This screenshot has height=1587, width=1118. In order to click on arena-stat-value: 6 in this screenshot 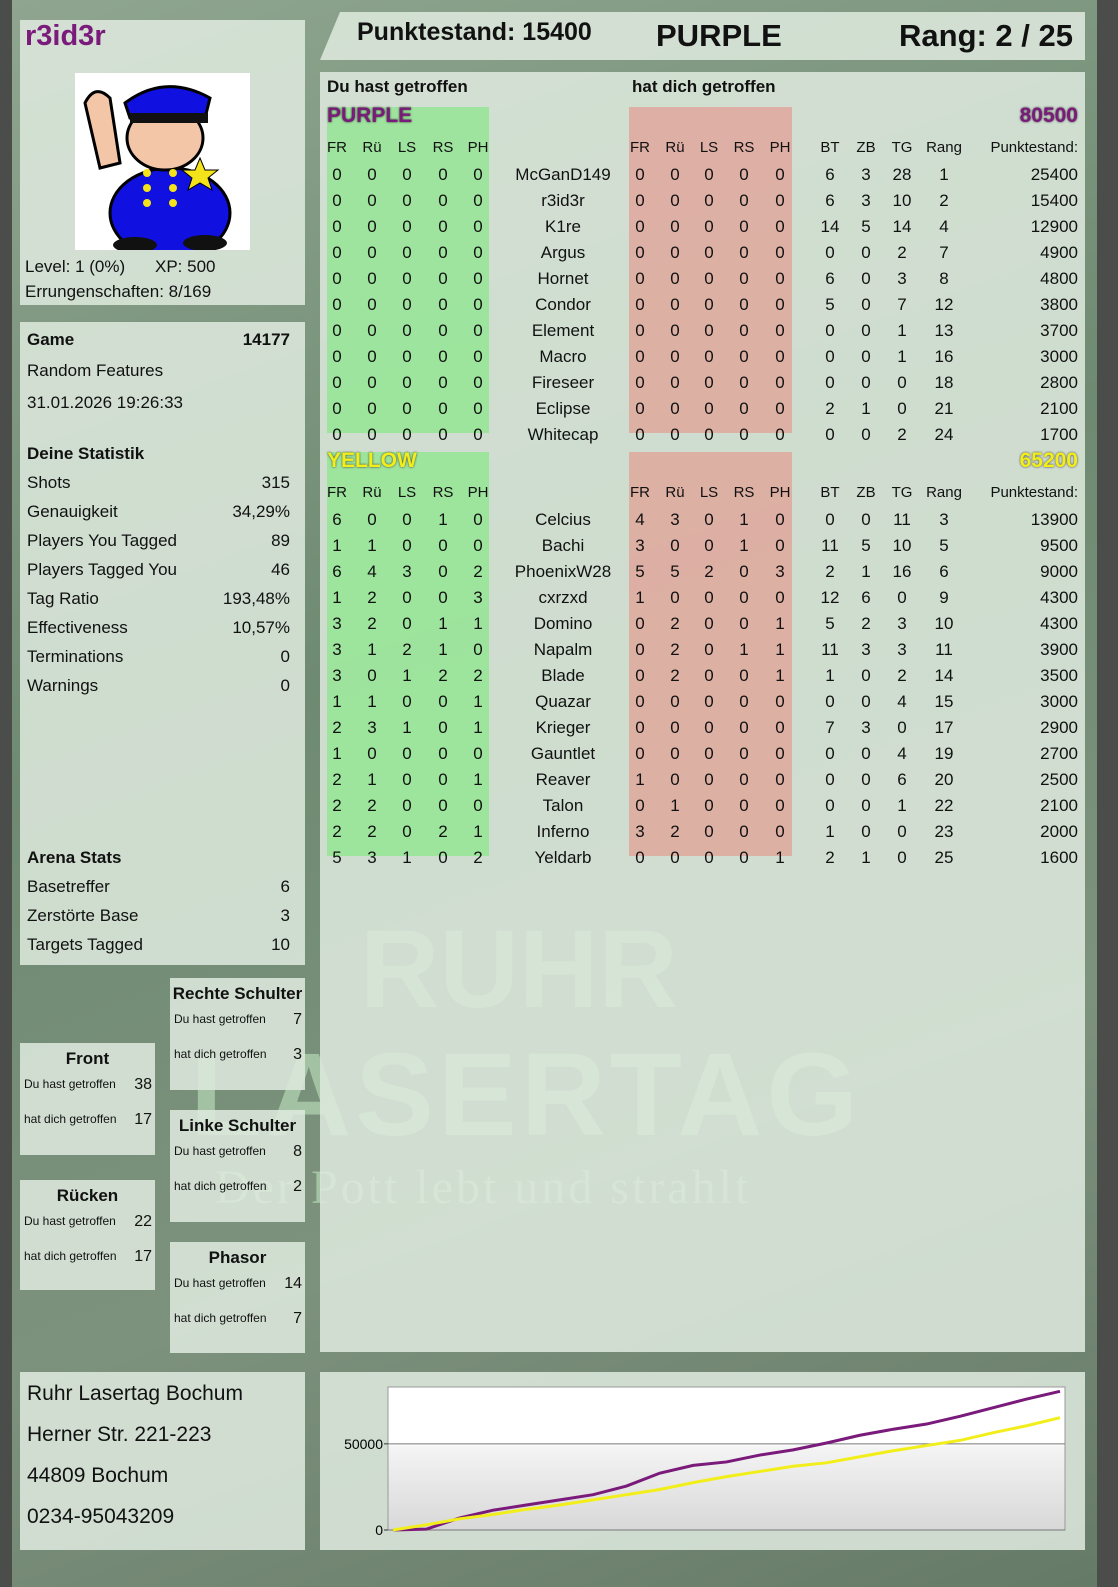, I will do `click(285, 886)`.